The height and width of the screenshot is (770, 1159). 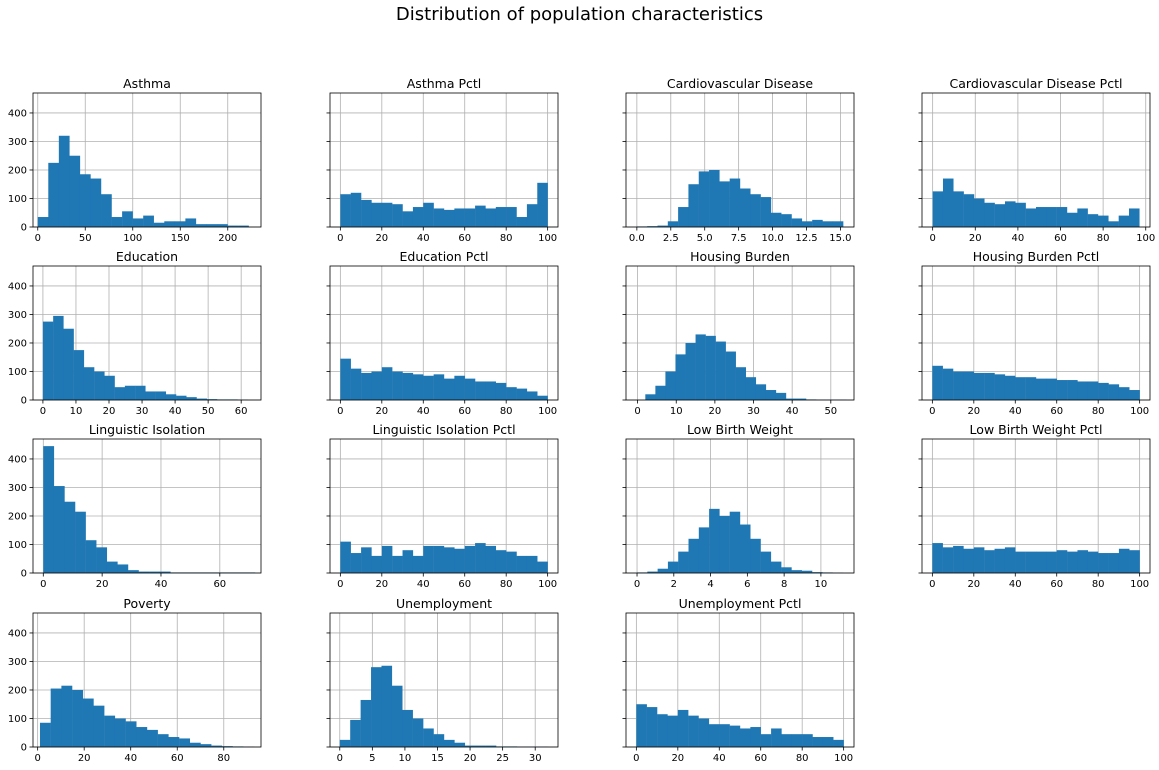 I want to click on subplot-title: Unemployment Pctl, so click(x=740, y=603).